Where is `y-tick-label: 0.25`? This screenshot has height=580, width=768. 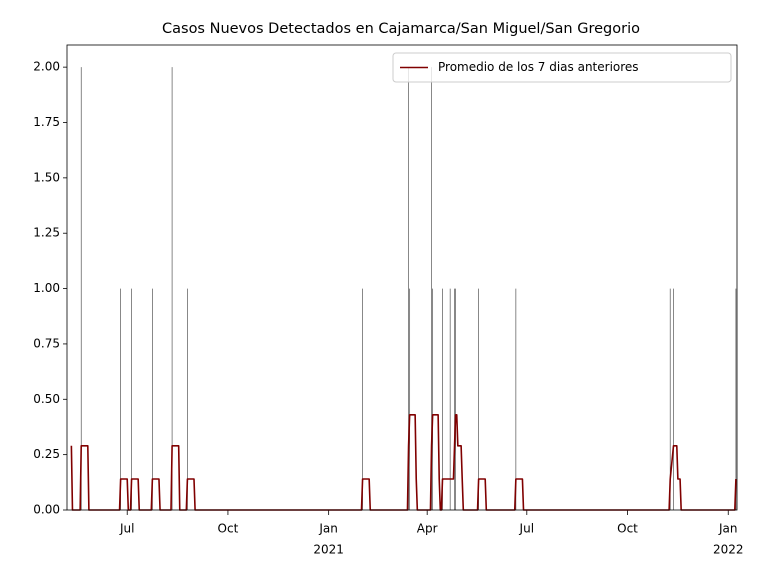
y-tick-label: 0.25 is located at coordinates (46, 454).